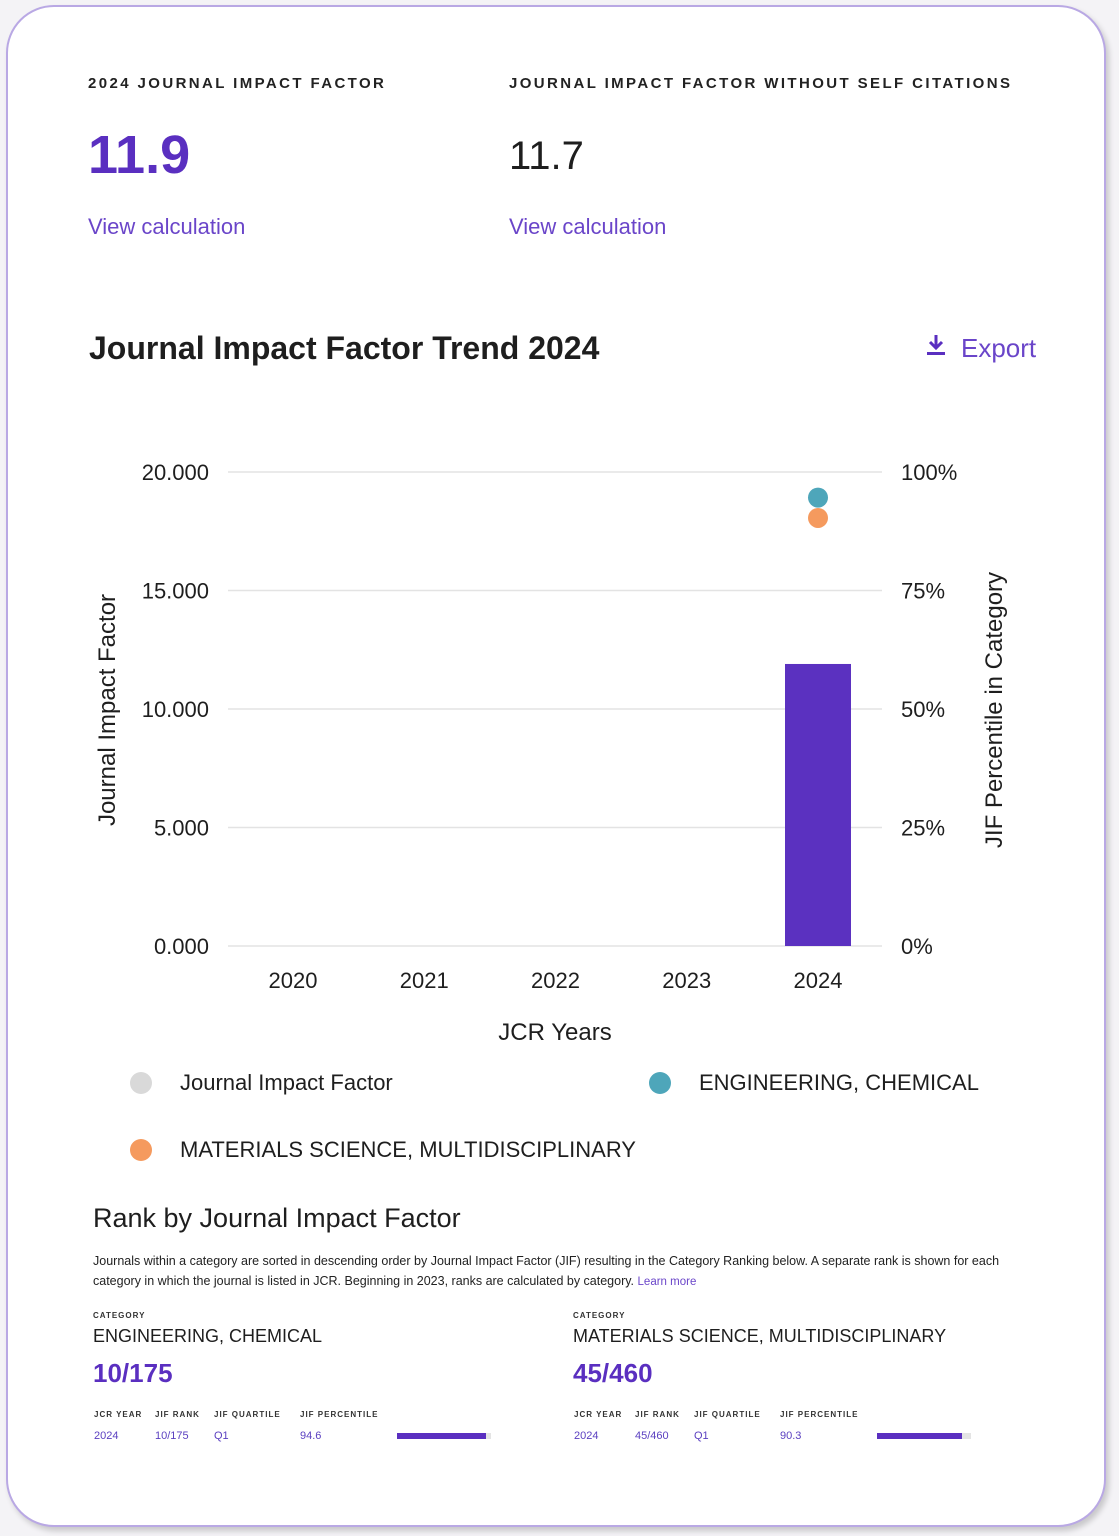  I want to click on x-axis-tick-label: 2024, so click(818, 980).